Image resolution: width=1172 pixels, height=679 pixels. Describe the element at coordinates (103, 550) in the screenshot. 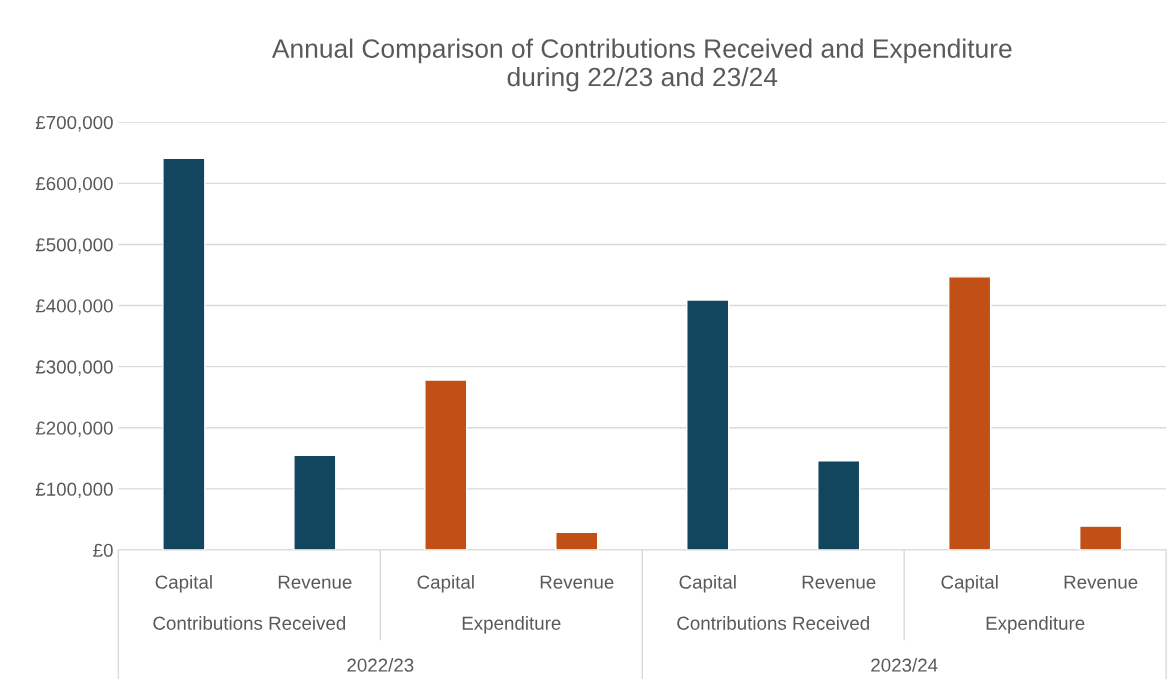

I see `y-tick-label: £0` at that location.